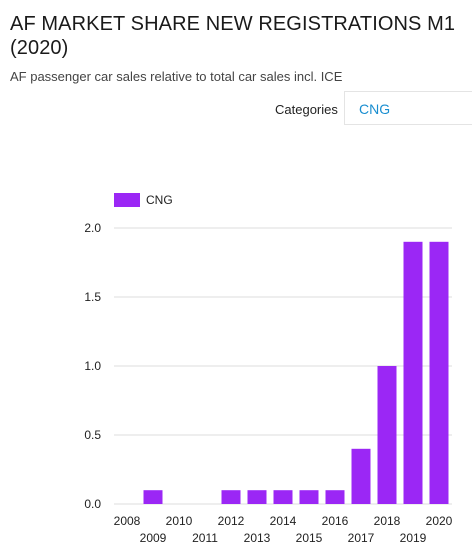 The width and height of the screenshot is (472, 558). What do you see at coordinates (361, 538) in the screenshot?
I see `x-tick-label: 2017` at bounding box center [361, 538].